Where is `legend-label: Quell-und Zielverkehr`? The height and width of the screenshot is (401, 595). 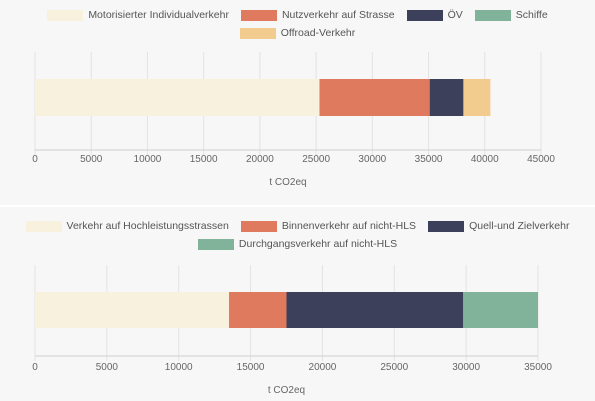 legend-label: Quell-und Zielverkehr is located at coordinates (519, 226).